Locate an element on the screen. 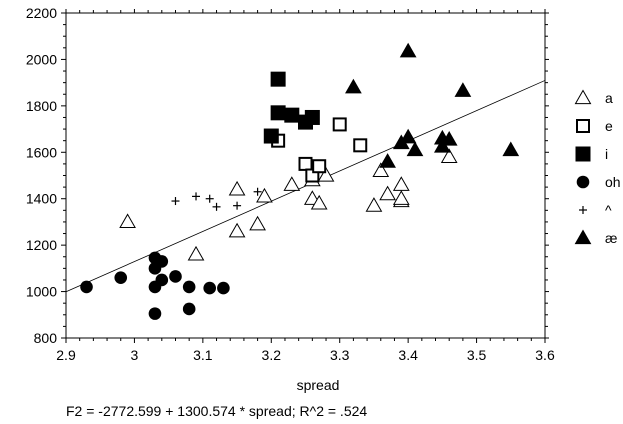 The image size is (623, 424). legend: aei oh ^ æ is located at coordinates (597, 167).